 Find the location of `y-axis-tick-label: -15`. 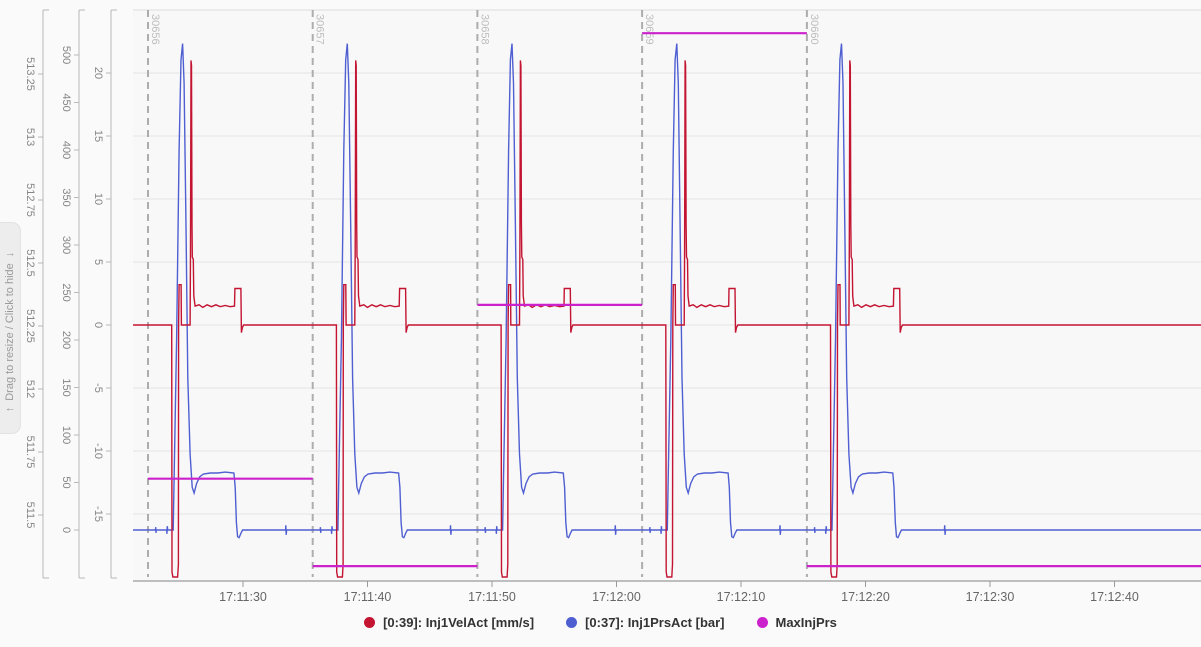

y-axis-tick-label: -15 is located at coordinates (98, 514).